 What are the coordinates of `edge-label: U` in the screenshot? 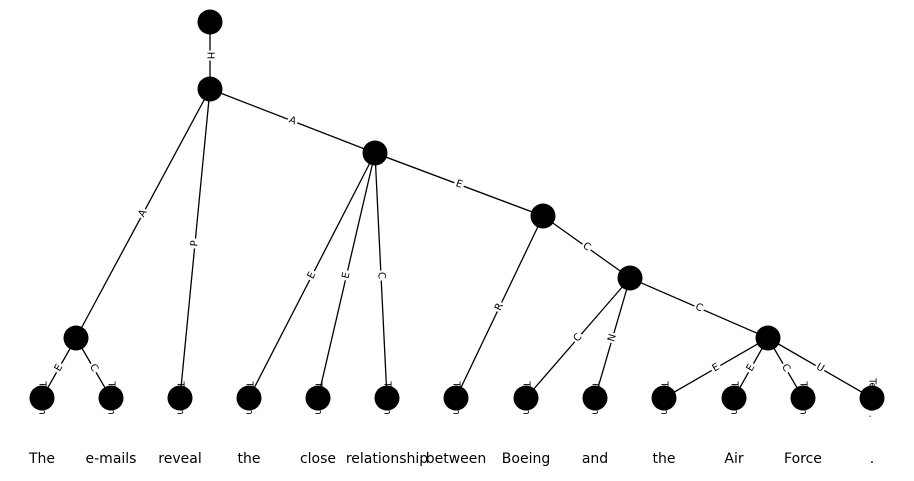 It's located at (820, 368).